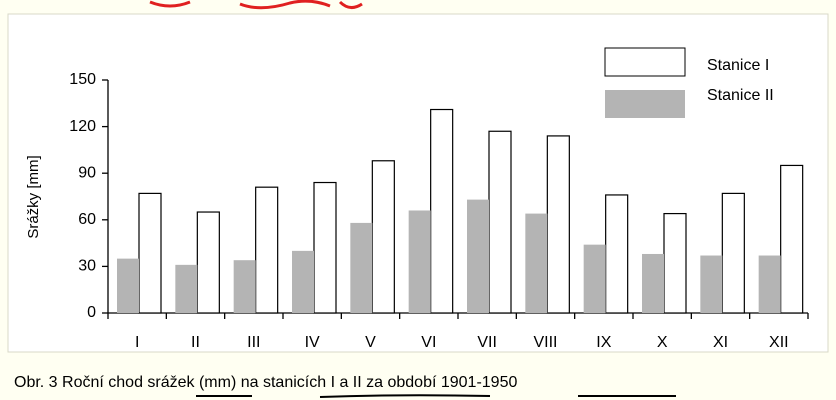 The width and height of the screenshot is (836, 400). I want to click on y-tick-label: 120, so click(82, 126).